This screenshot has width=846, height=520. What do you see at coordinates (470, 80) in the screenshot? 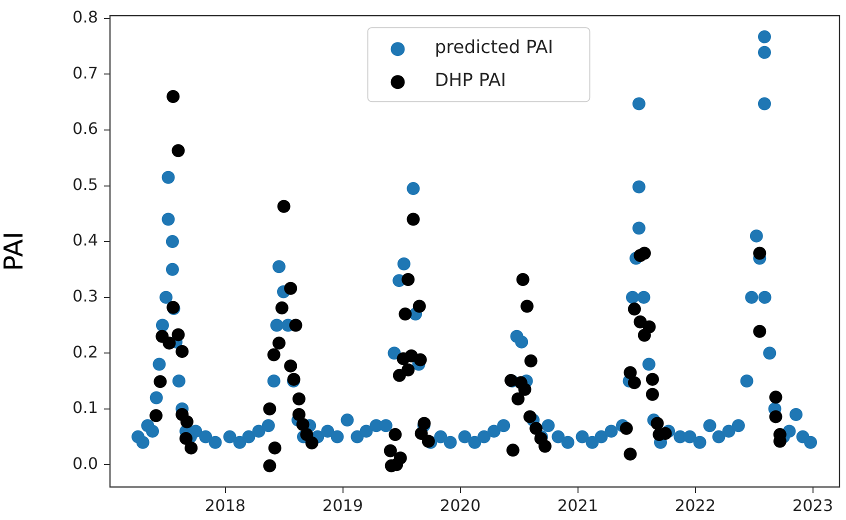
I see `legend-label: DHP PAI` at bounding box center [470, 80].